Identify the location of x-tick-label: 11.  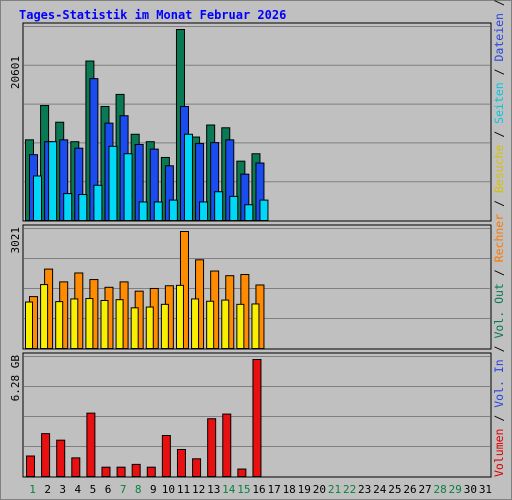
(183, 489).